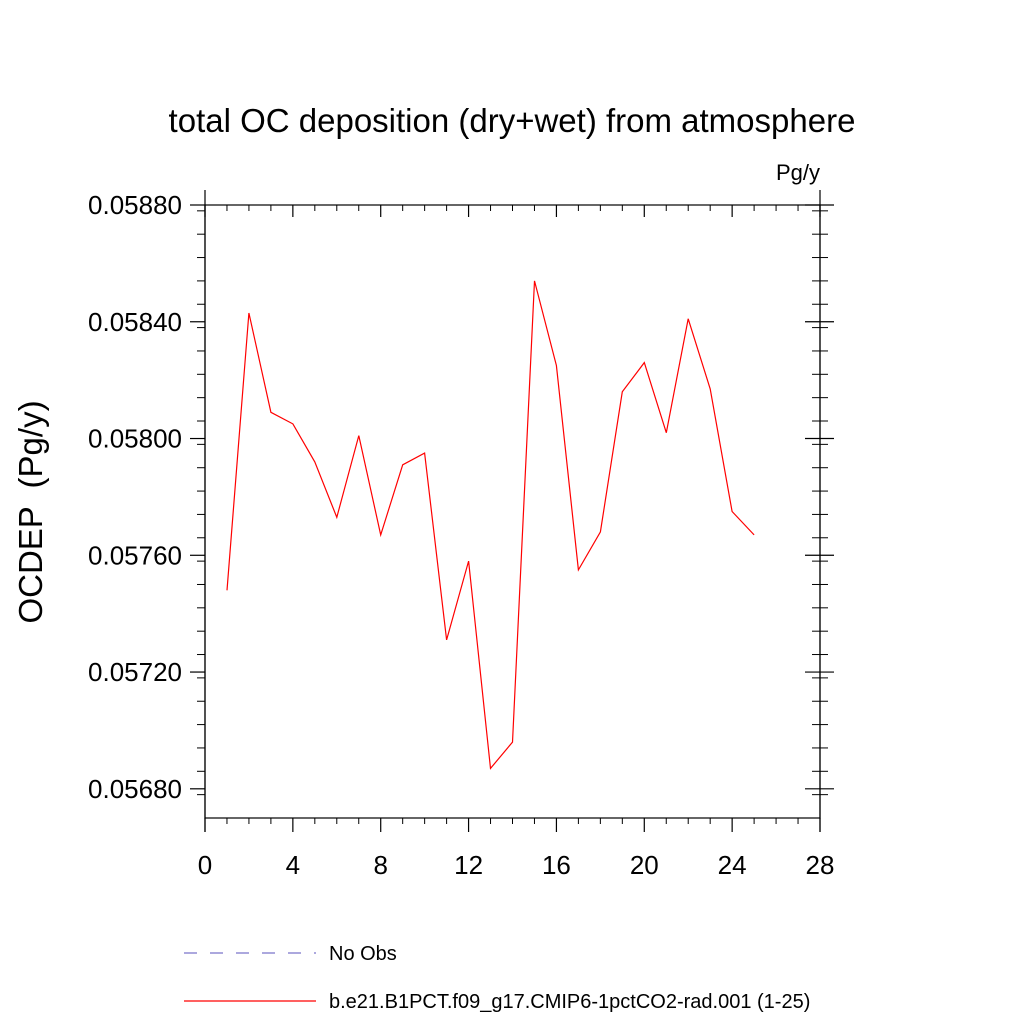  I want to click on y-tick-label: 0.05760, so click(135, 555).